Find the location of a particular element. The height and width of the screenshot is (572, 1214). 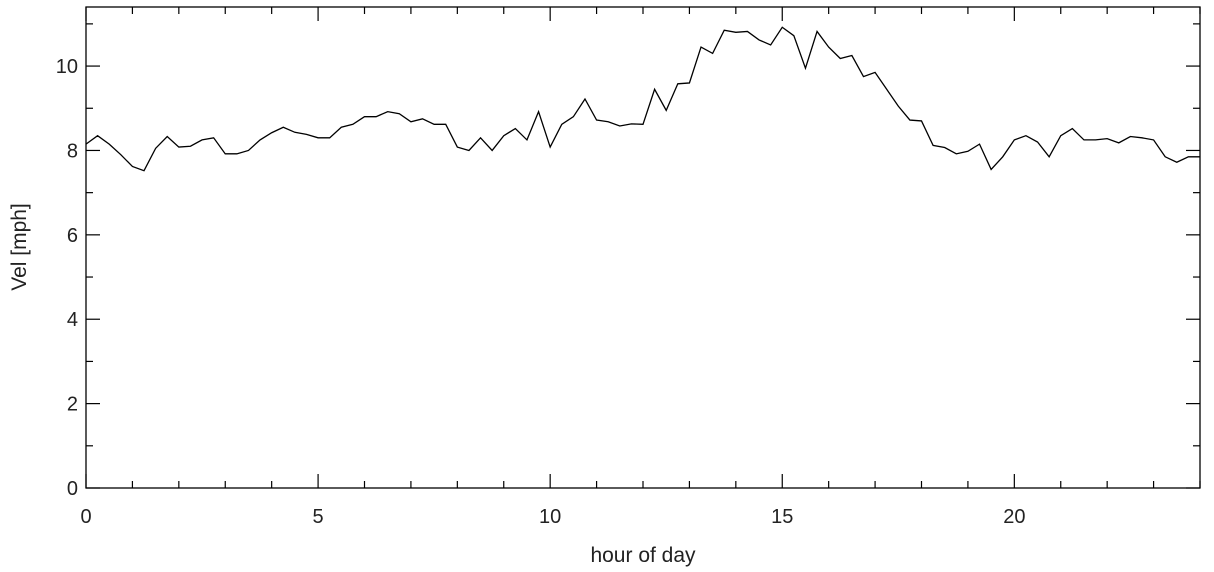

x-axis-tick-labels: 0 5 10 15 20 is located at coordinates (552, 517).